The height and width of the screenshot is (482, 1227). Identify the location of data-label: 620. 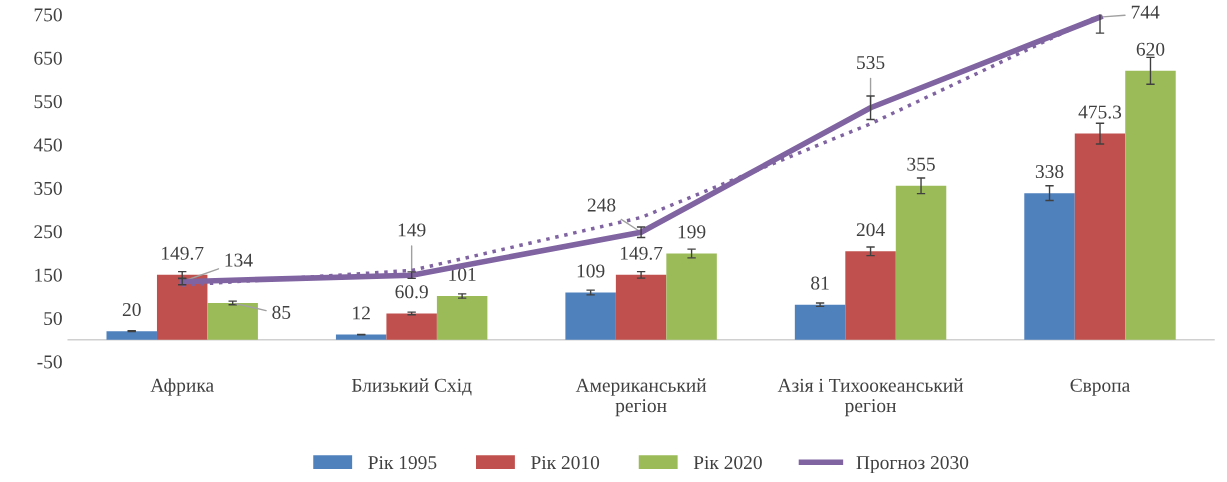
(1150, 49).